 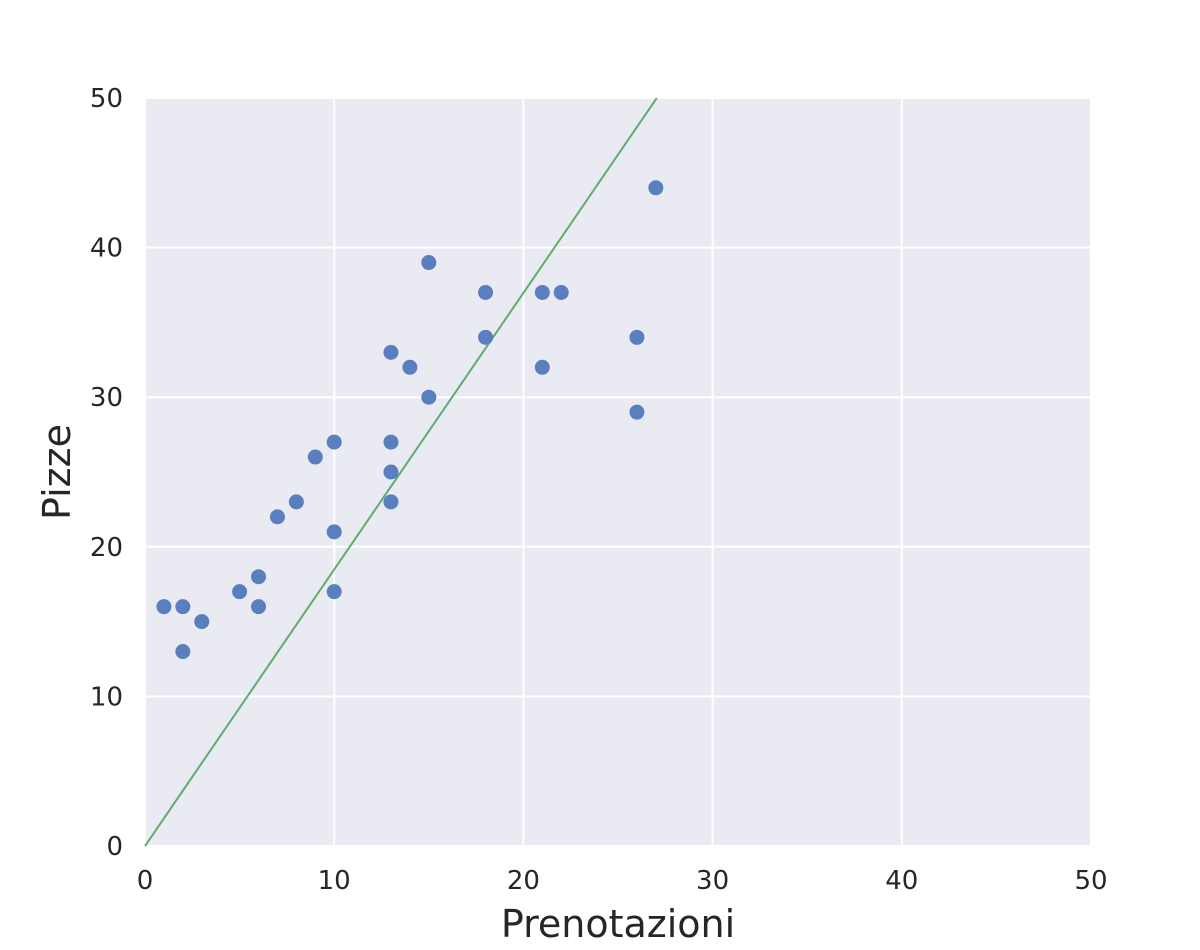 What do you see at coordinates (712, 881) in the screenshot?
I see `x-tick-label: 30` at bounding box center [712, 881].